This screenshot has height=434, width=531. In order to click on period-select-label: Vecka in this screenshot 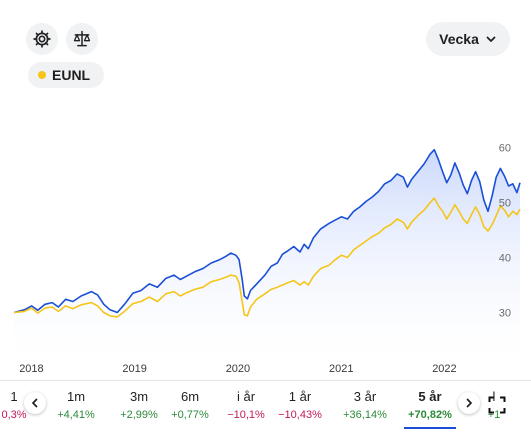, I will do `click(459, 39)`.